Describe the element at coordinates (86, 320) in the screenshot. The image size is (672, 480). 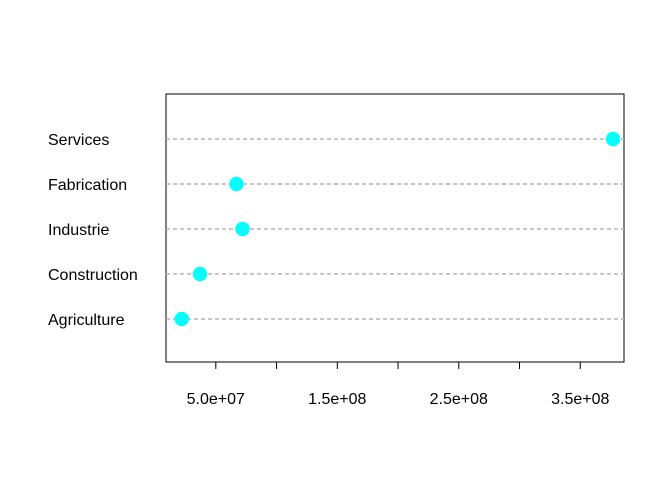
I see `category-label-agriculture: Agriculture` at that location.